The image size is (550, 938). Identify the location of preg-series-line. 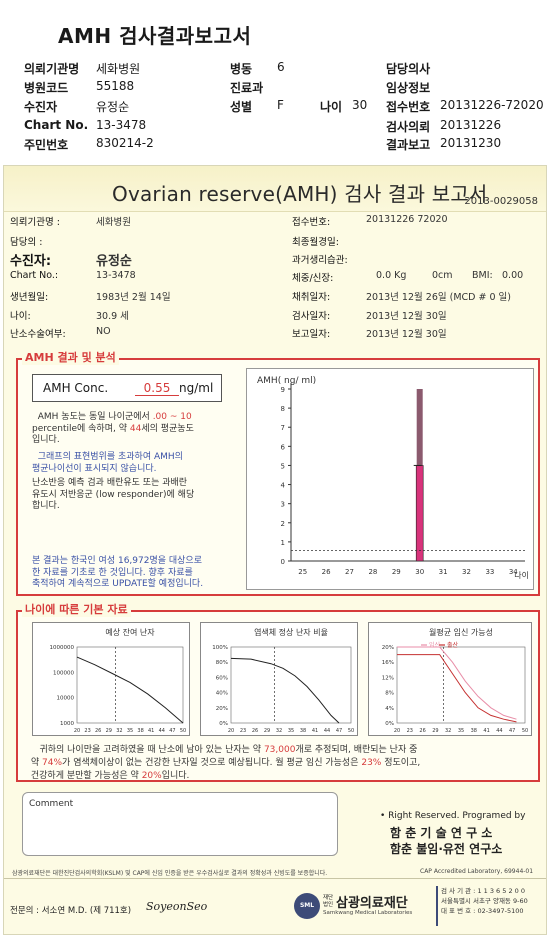
(457, 683).